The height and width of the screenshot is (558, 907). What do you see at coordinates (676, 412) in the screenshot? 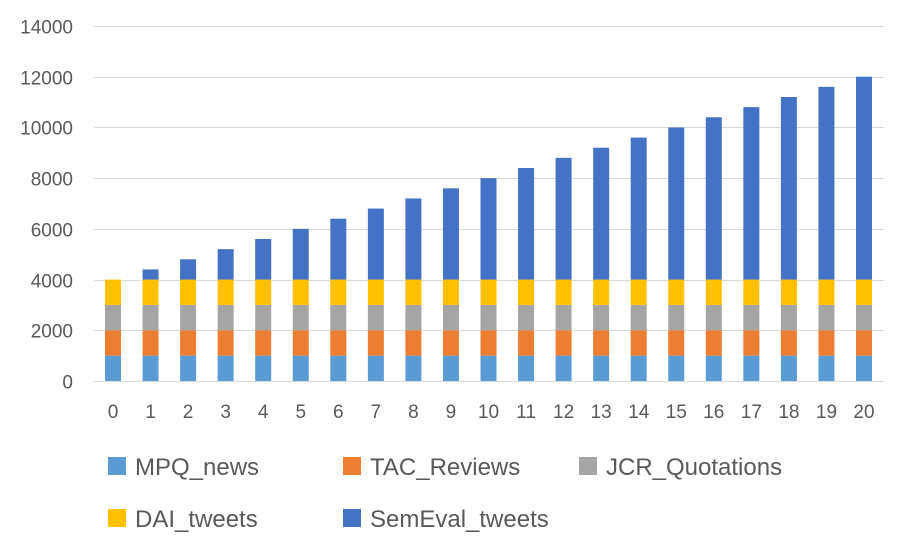
I see `x-tick-label: 15` at bounding box center [676, 412].